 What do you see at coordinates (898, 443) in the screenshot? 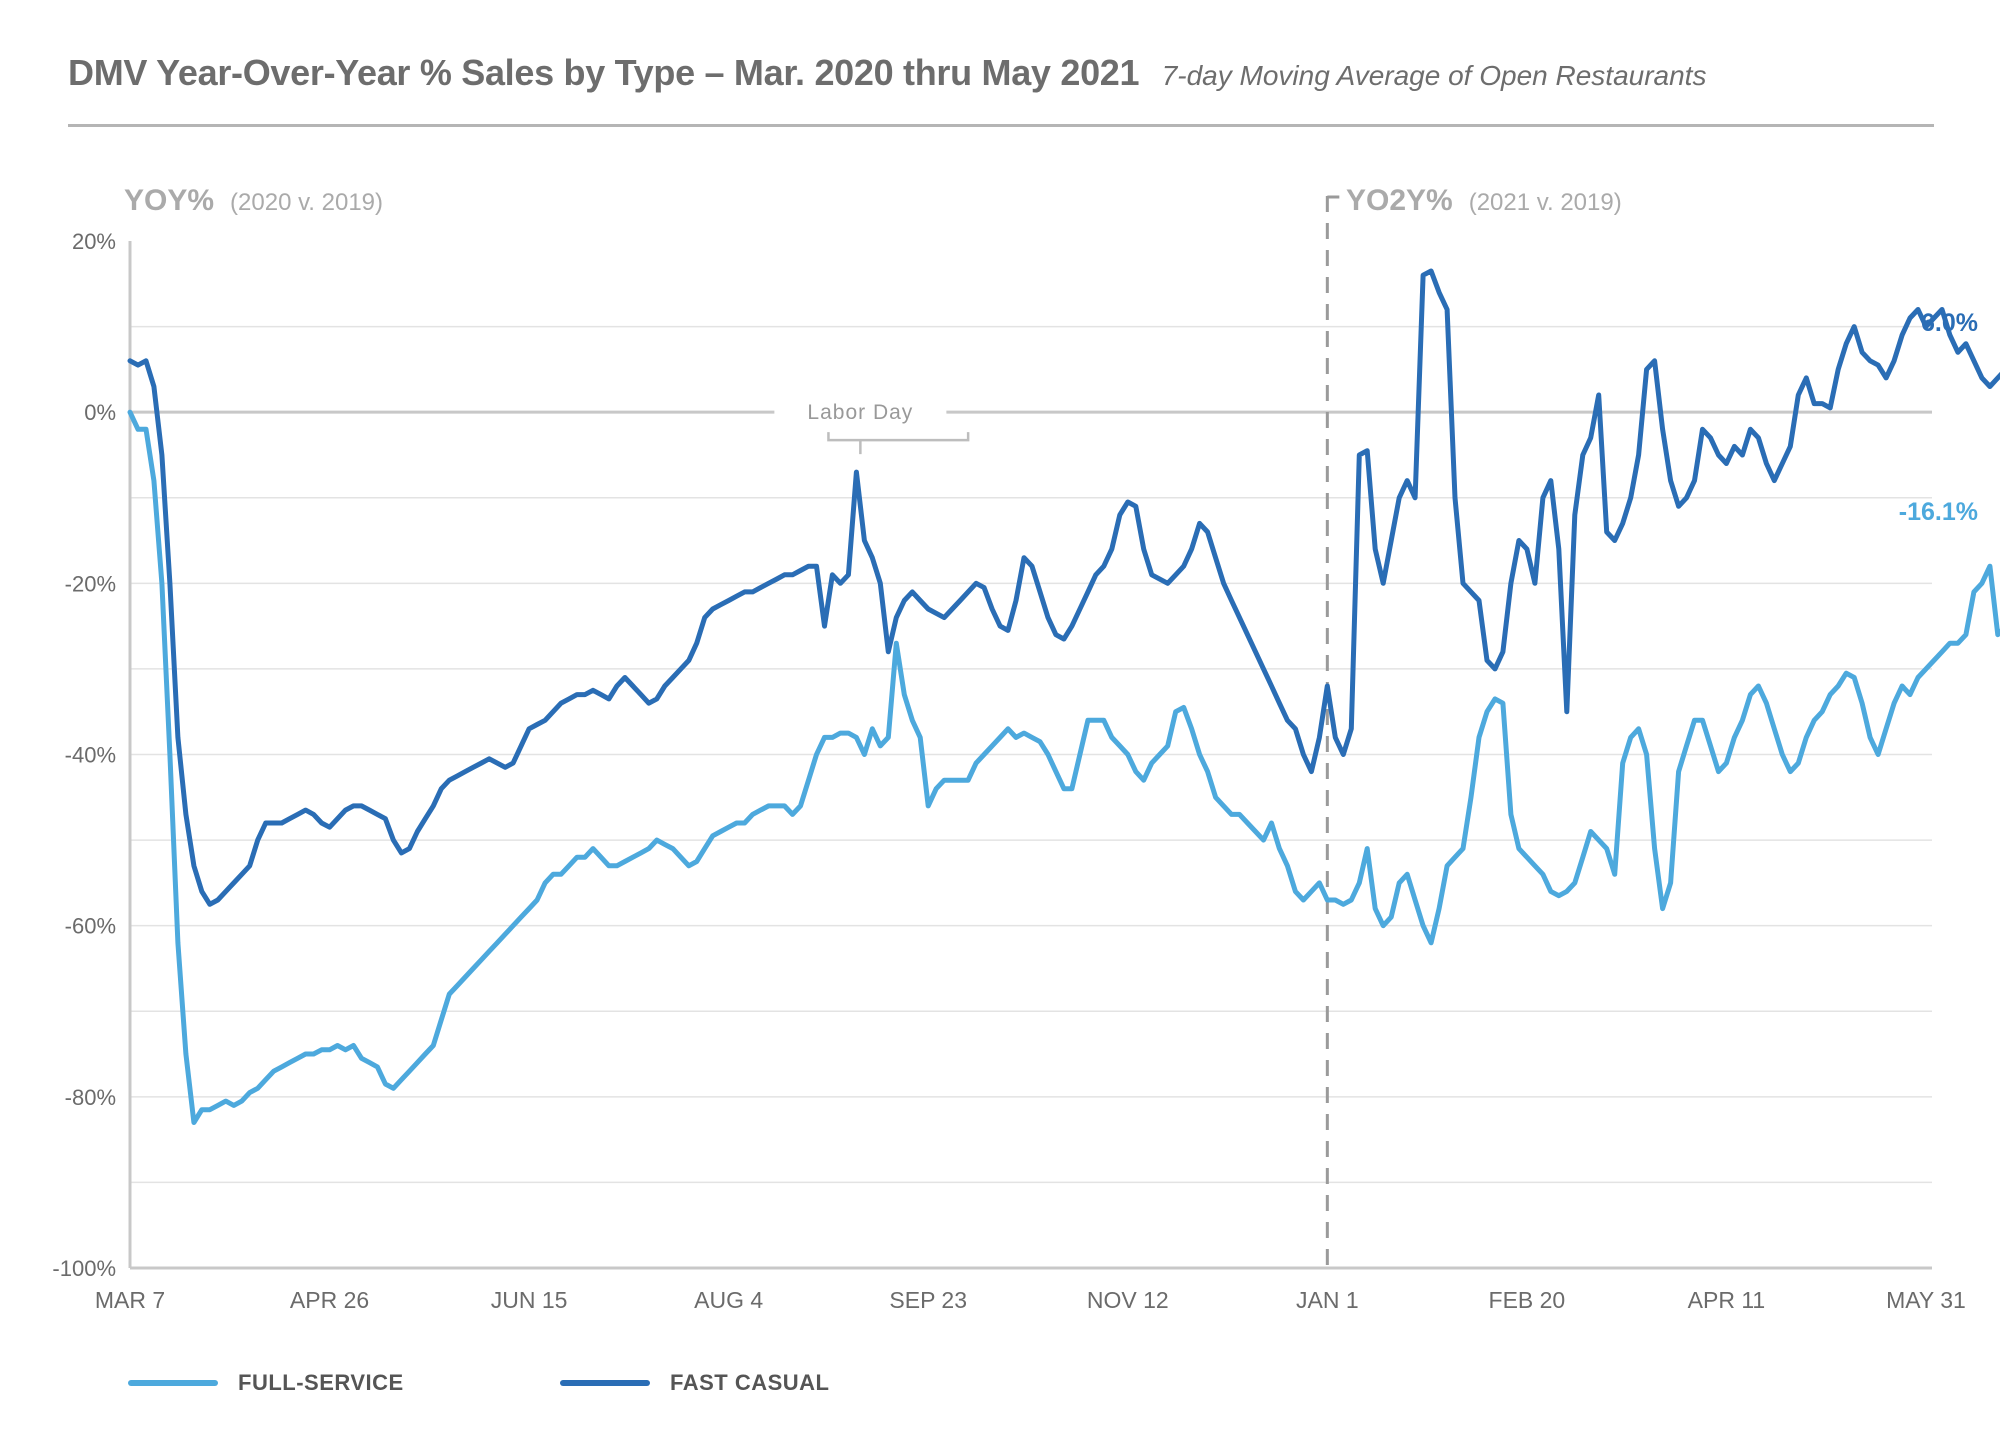
I see `annotation-bracket` at bounding box center [898, 443].